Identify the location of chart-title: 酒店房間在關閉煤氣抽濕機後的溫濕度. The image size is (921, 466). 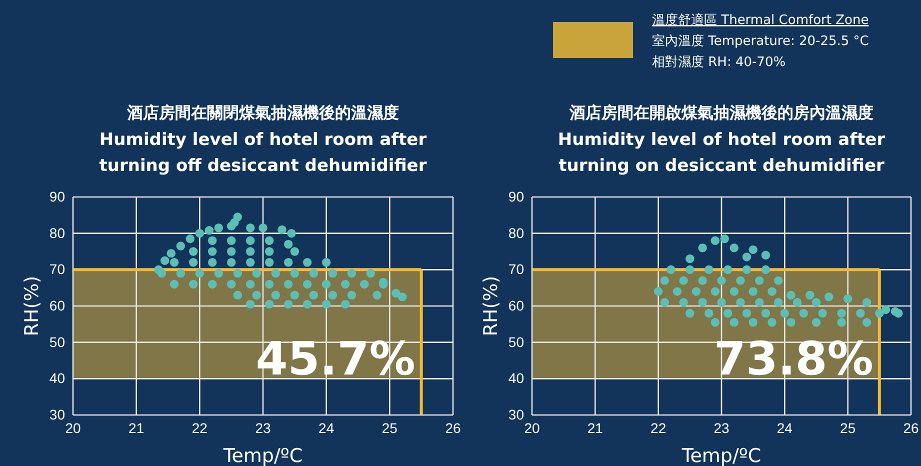
(262, 112).